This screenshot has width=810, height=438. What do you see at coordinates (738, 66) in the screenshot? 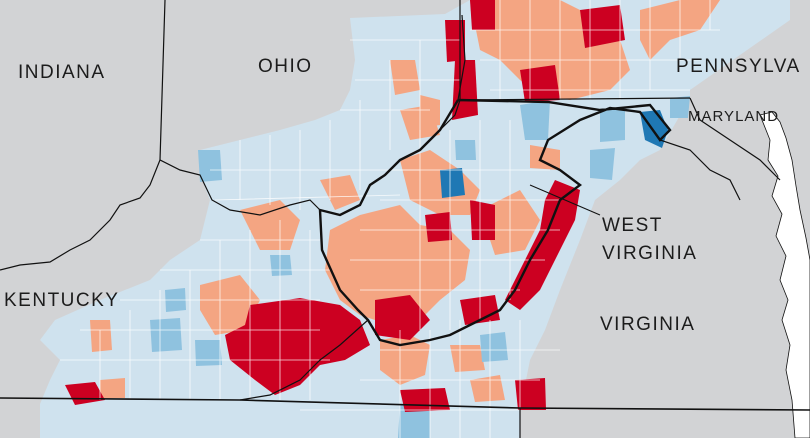
I see `label-pennsylvania: PENNSYLVA` at bounding box center [738, 66].